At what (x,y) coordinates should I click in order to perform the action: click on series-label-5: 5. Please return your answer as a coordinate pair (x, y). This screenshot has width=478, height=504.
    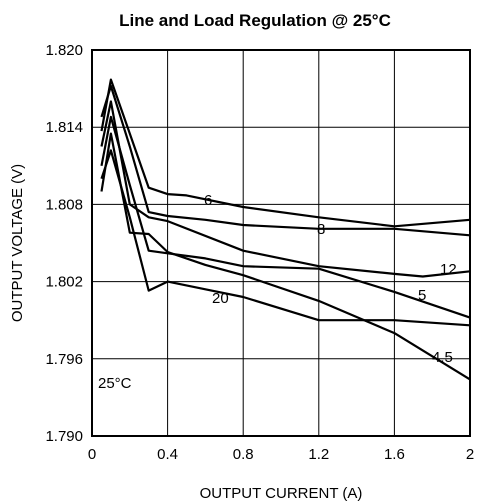
    Looking at the image, I should click on (422, 295).